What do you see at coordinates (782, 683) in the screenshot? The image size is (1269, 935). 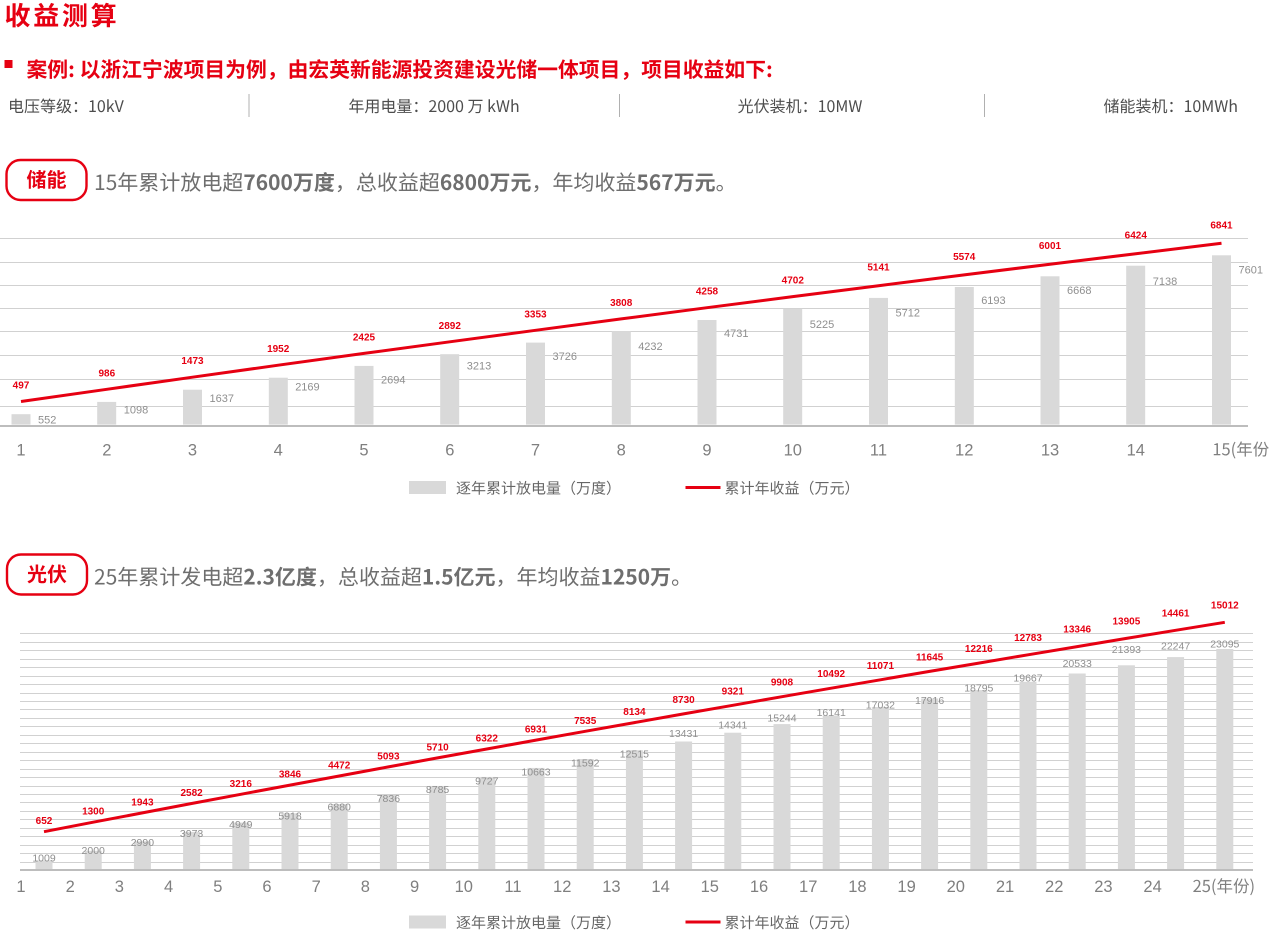 I see `svg-text: 9908` at bounding box center [782, 683].